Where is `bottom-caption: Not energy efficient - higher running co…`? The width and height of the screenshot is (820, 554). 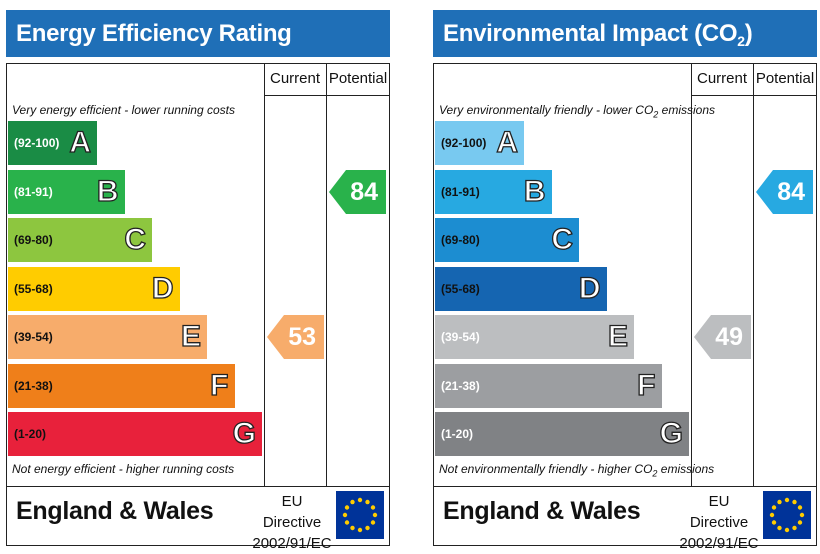
bottom-caption: Not energy efficient - higher running co… is located at coordinates (123, 469).